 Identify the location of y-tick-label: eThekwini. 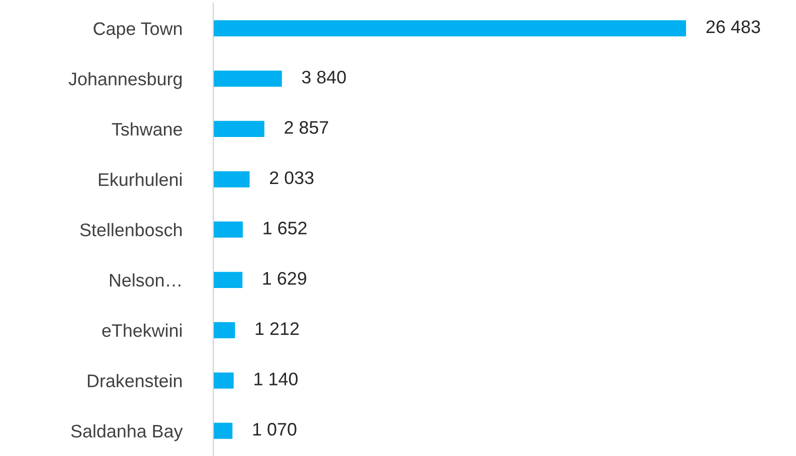
(142, 330).